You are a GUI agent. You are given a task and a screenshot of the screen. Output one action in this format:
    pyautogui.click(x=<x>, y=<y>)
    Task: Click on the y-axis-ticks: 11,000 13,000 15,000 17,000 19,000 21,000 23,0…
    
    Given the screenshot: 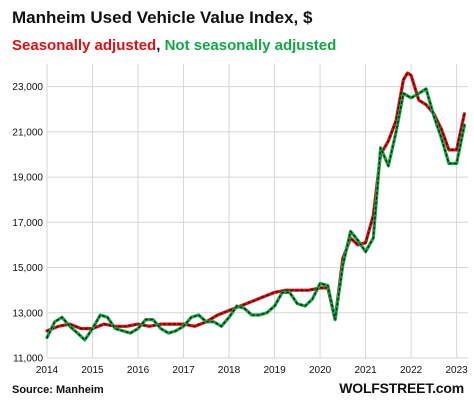 What is the action you would take?
    pyautogui.click(x=27, y=223)
    